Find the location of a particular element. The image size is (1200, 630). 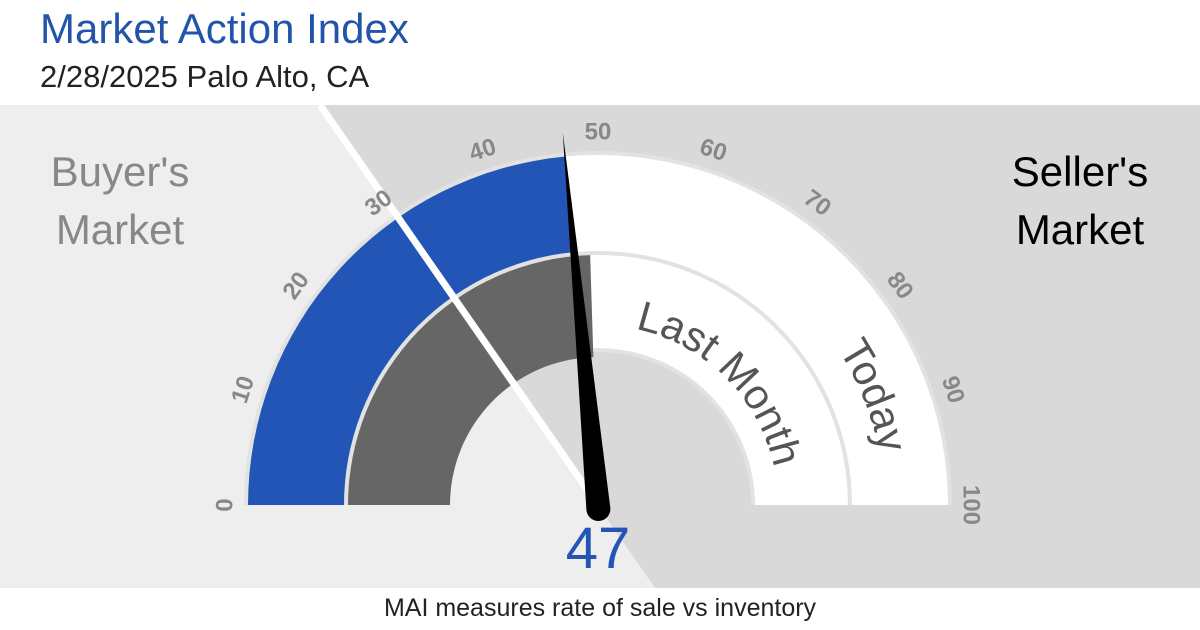

tick-label: 50 is located at coordinates (598, 131).